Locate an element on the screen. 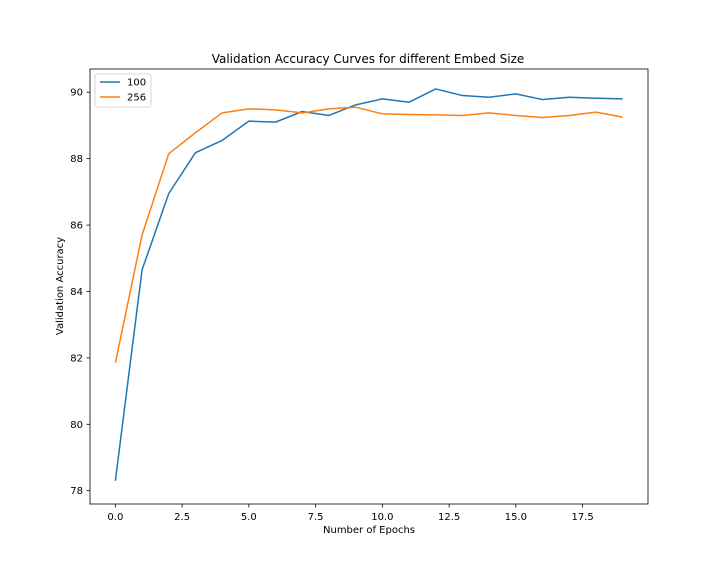  legend-label-100: 100 is located at coordinates (136, 83).